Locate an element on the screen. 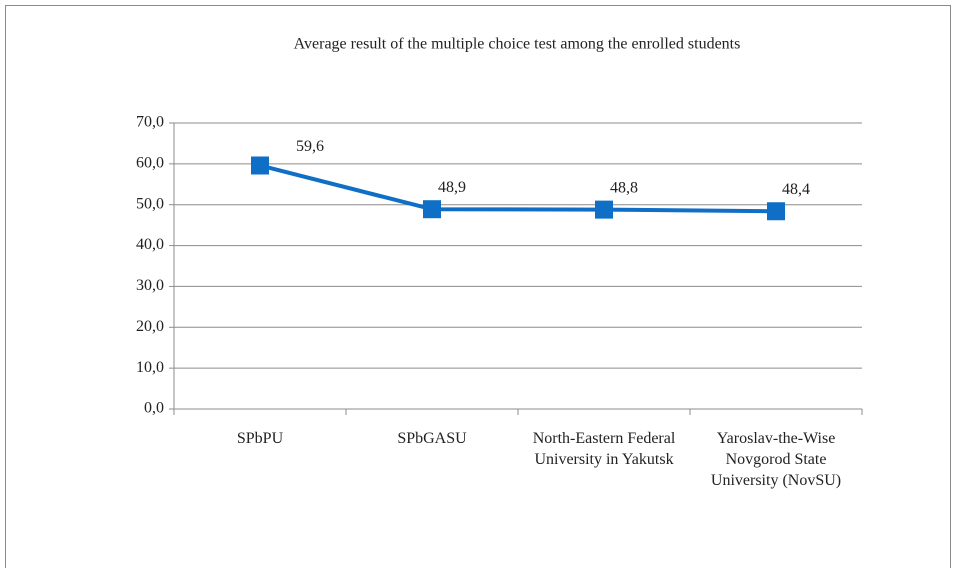  y-tick-label: 50,0 is located at coordinates (150, 203).